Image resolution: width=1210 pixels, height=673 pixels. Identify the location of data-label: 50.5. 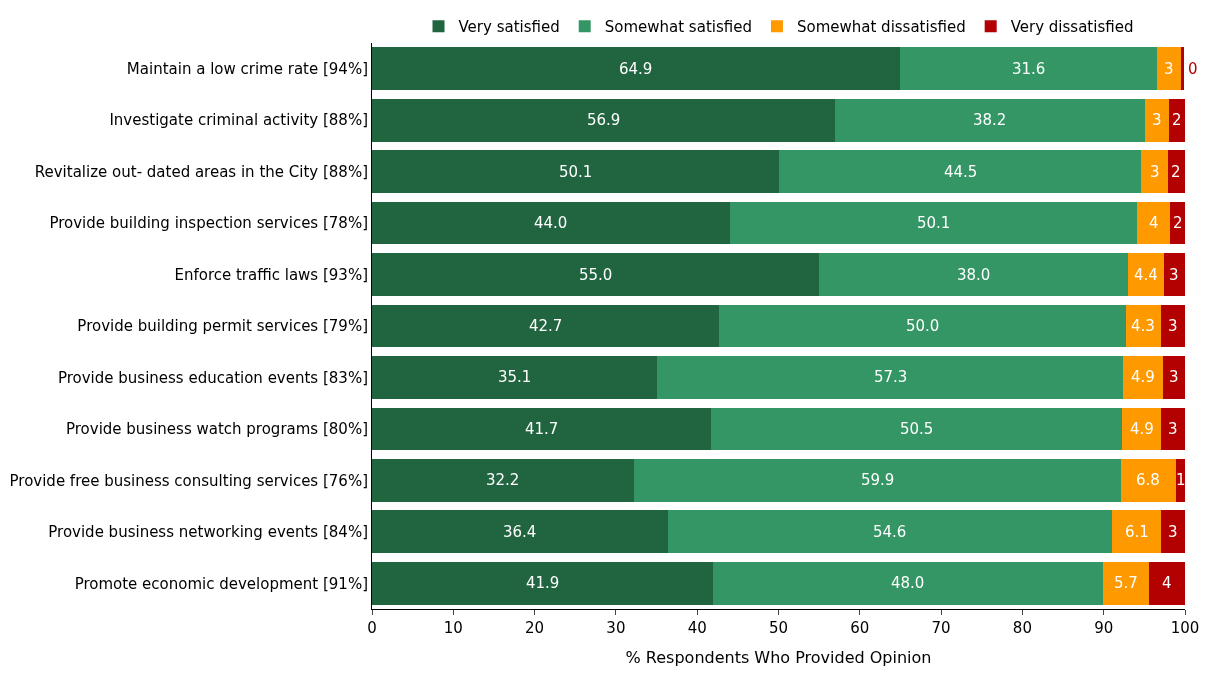
(917, 429).